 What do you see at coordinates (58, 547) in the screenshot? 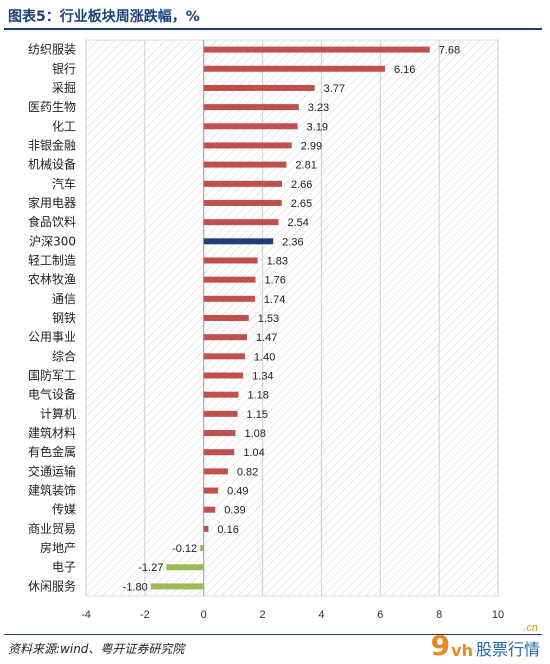
I see `category-label: 房地产` at bounding box center [58, 547].